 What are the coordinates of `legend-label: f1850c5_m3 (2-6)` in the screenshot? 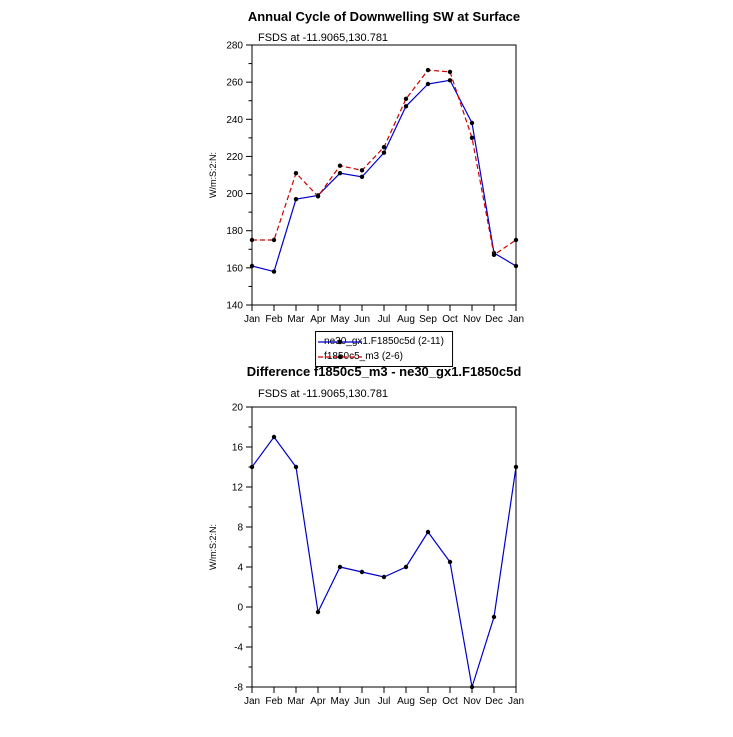 It's located at (363, 356).